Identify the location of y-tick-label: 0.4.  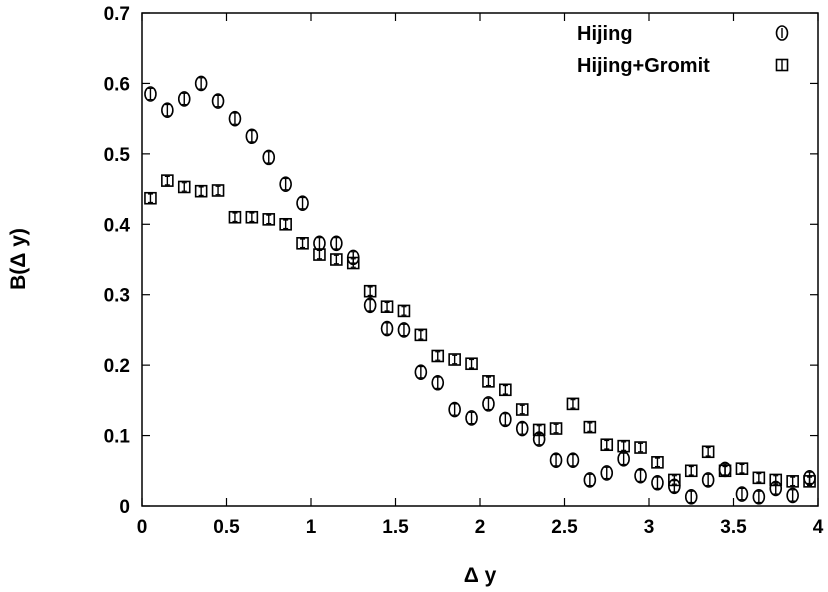
(117, 225).